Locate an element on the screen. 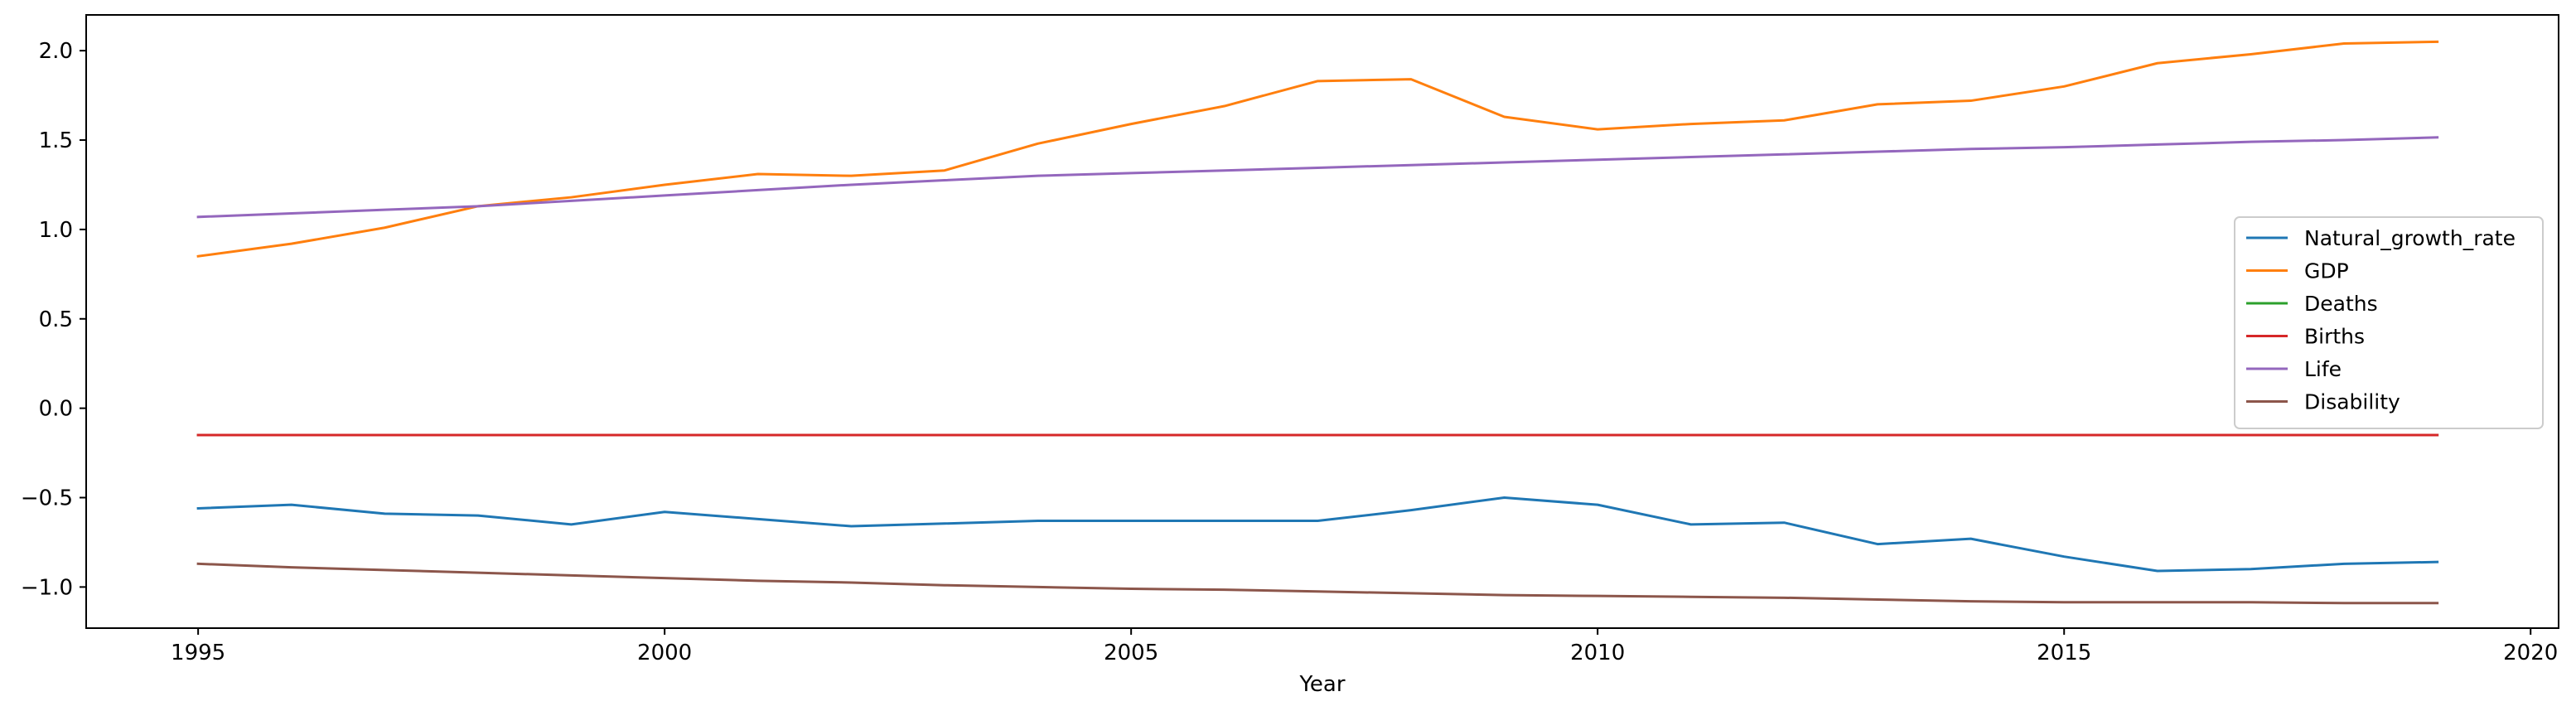 This screenshot has width=2576, height=711. x-axis-label: Year is located at coordinates (1321, 684).